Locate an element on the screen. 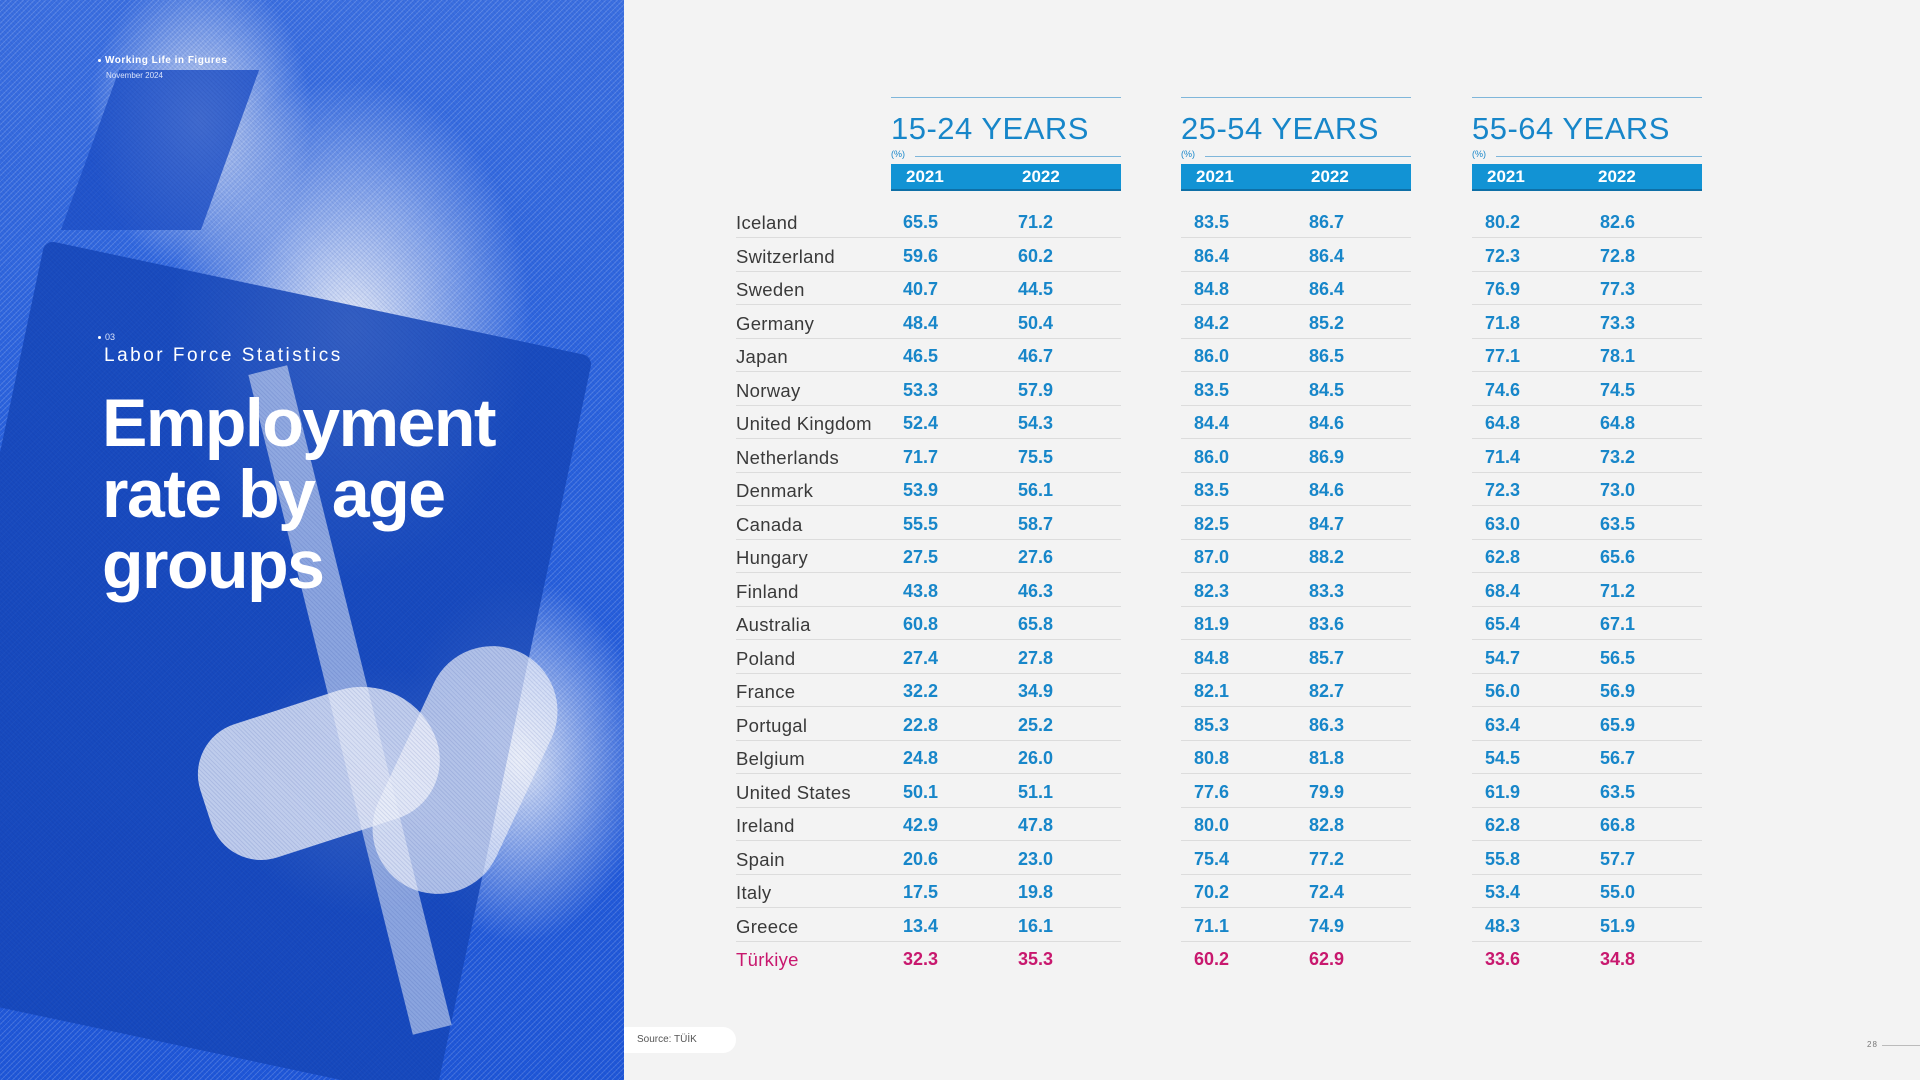 Image resolution: width=1920 pixels, height=1080 pixels. rate-value: 27.8 is located at coordinates (1036, 657).